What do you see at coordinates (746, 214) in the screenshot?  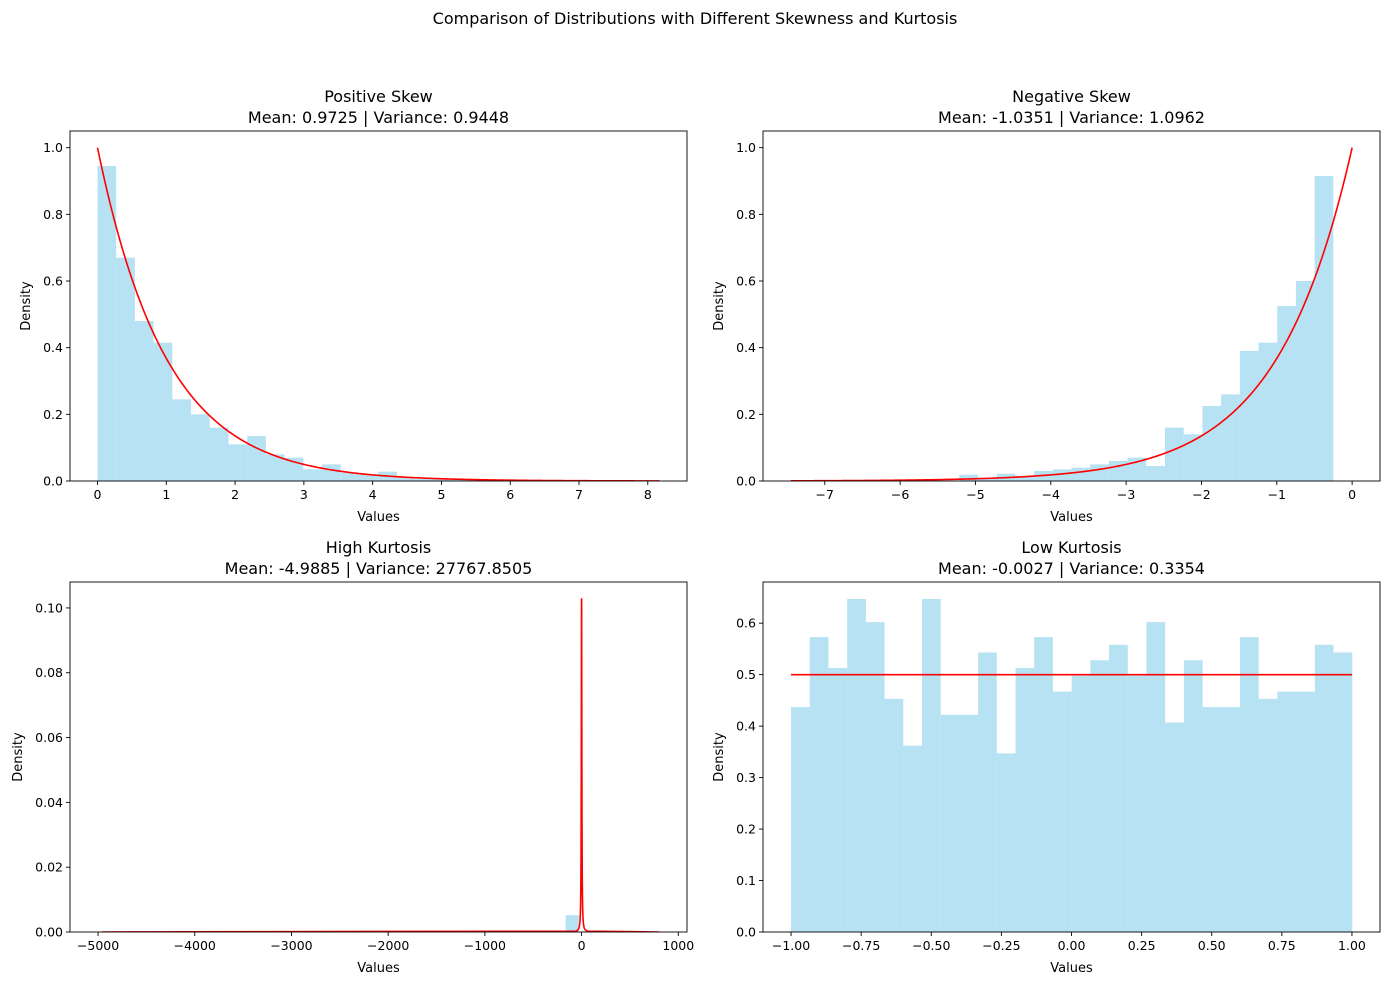 I see `negative-skew-y-tick-label: 0.8` at bounding box center [746, 214].